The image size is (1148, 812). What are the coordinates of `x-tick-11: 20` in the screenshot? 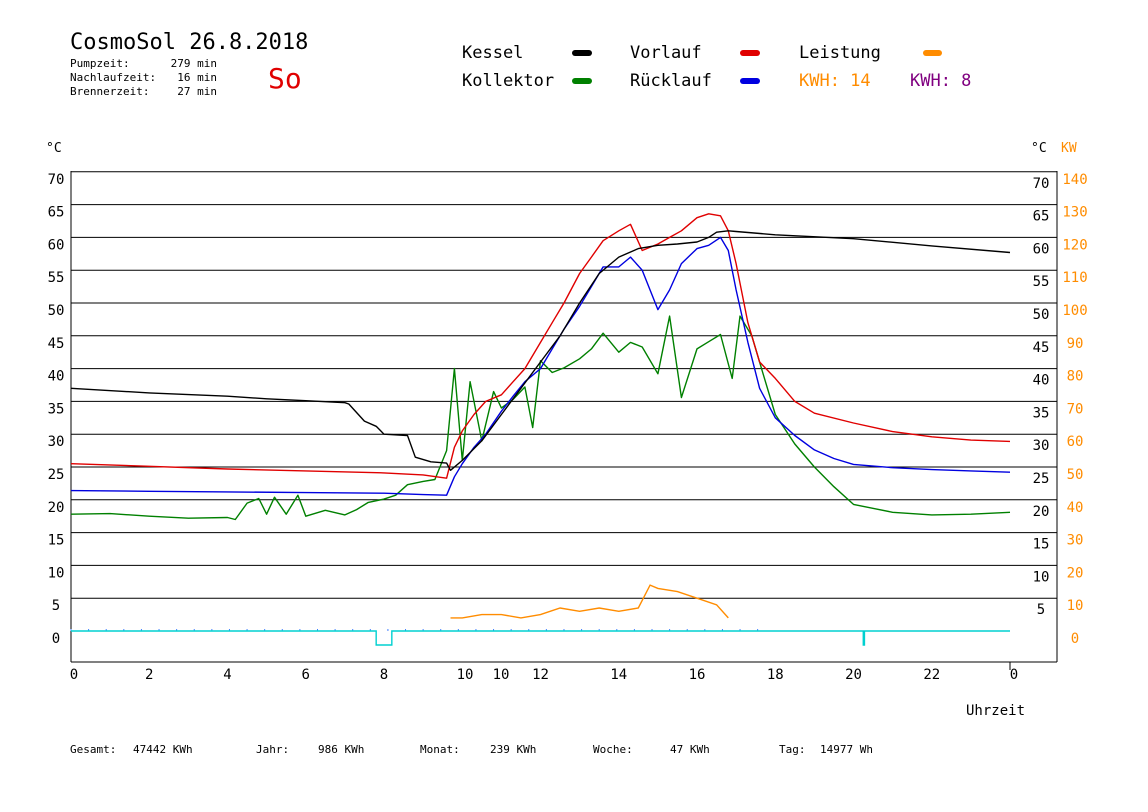 It's located at (853, 675).